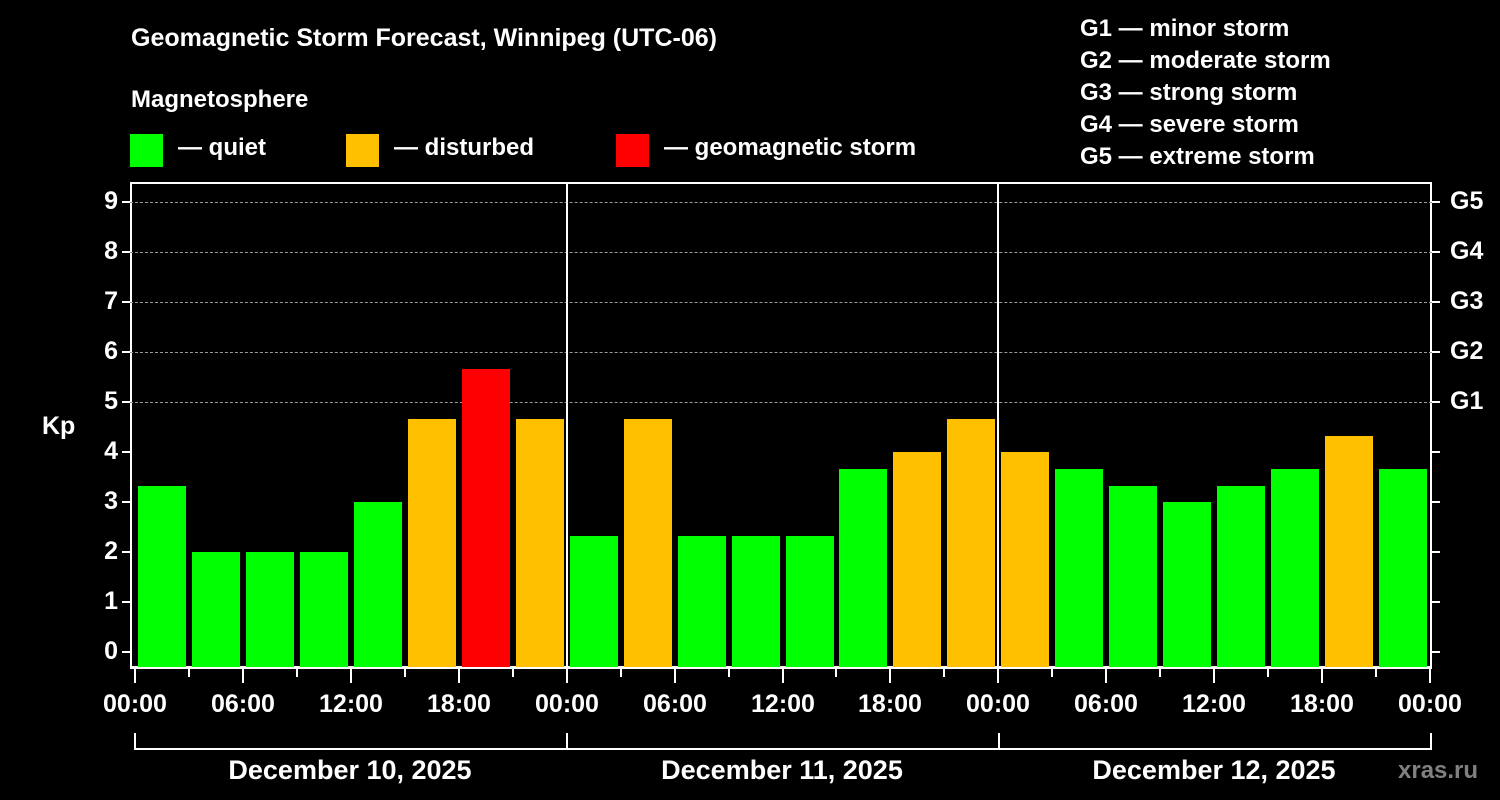 This screenshot has height=800, width=1500. I want to click on g-axis-label: G1, so click(1467, 401).